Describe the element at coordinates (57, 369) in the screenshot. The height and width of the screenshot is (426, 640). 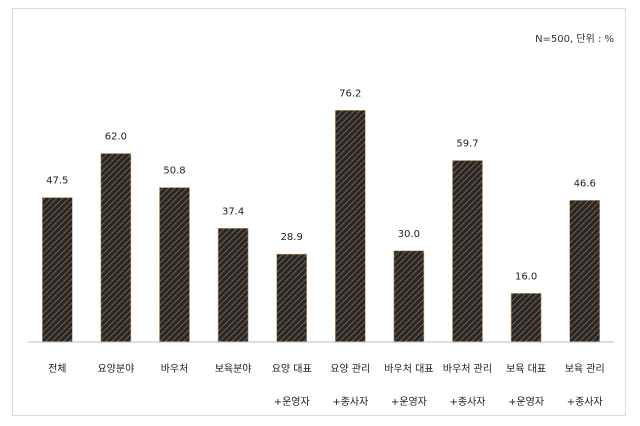
I see `category-label-0-0: 전체` at that location.